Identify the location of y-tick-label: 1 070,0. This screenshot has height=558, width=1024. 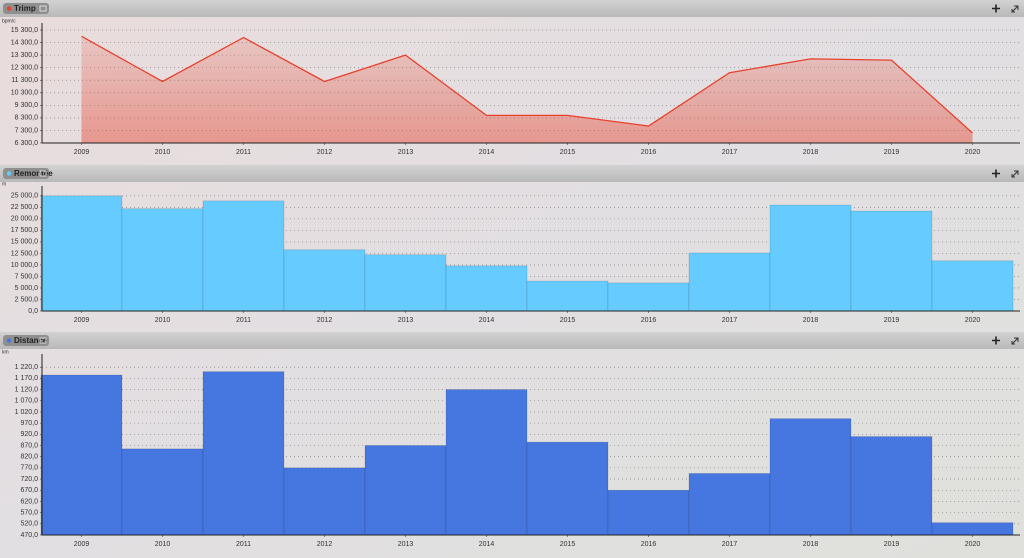
(26, 401).